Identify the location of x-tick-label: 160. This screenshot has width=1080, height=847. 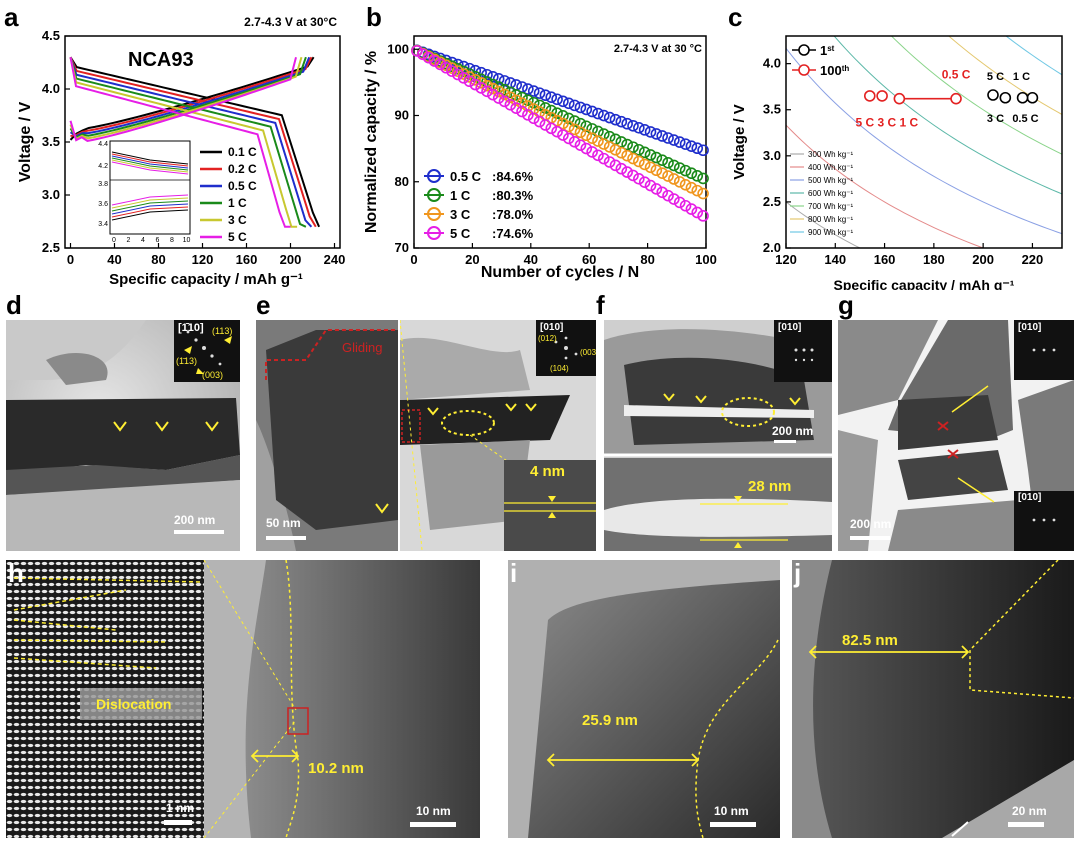
(885, 259).